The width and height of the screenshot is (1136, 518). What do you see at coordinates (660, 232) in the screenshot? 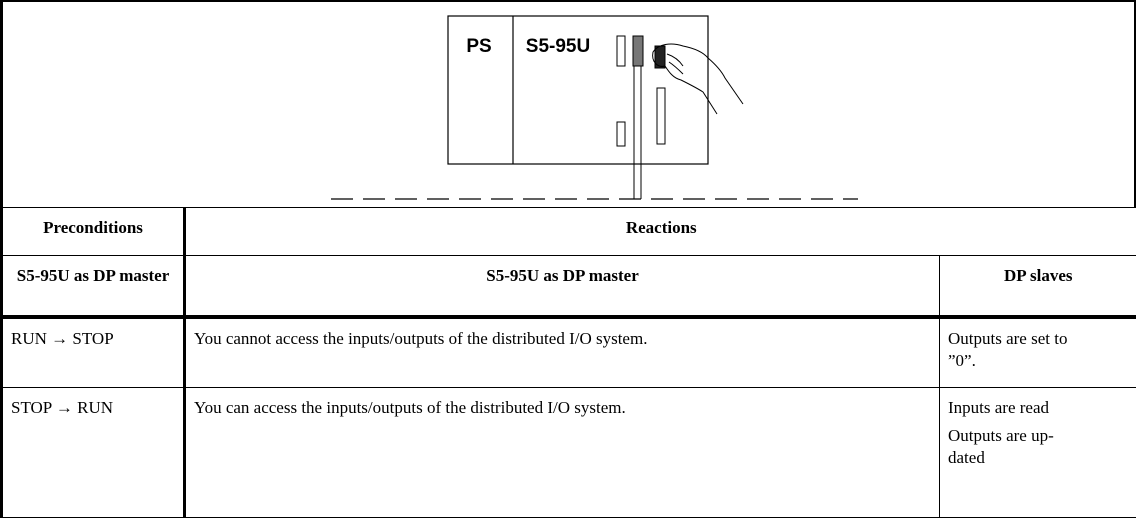
I see `header-cell: Reactions` at bounding box center [660, 232].